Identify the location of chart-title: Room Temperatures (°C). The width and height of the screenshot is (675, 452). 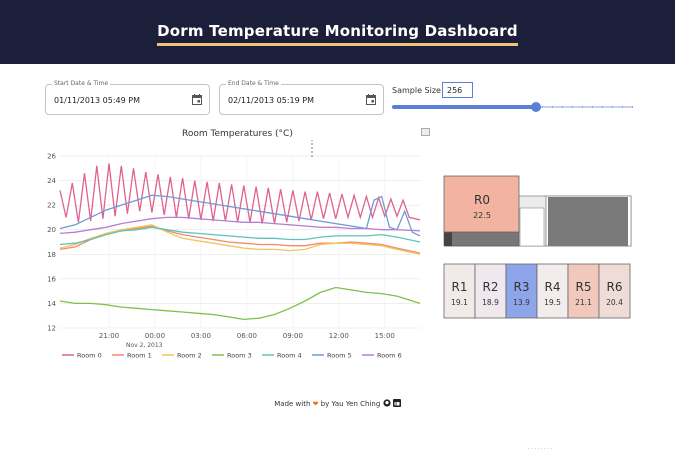
(237, 134).